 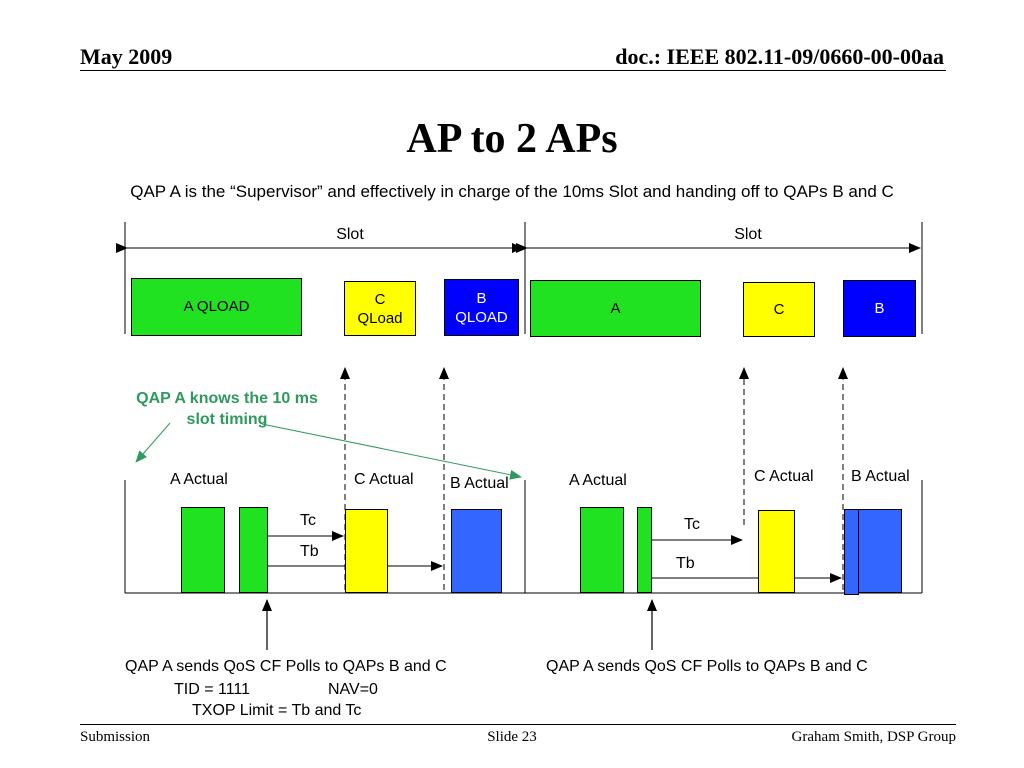 What do you see at coordinates (384, 479) in the screenshot?
I see `c-actual-label-1: C Actual` at bounding box center [384, 479].